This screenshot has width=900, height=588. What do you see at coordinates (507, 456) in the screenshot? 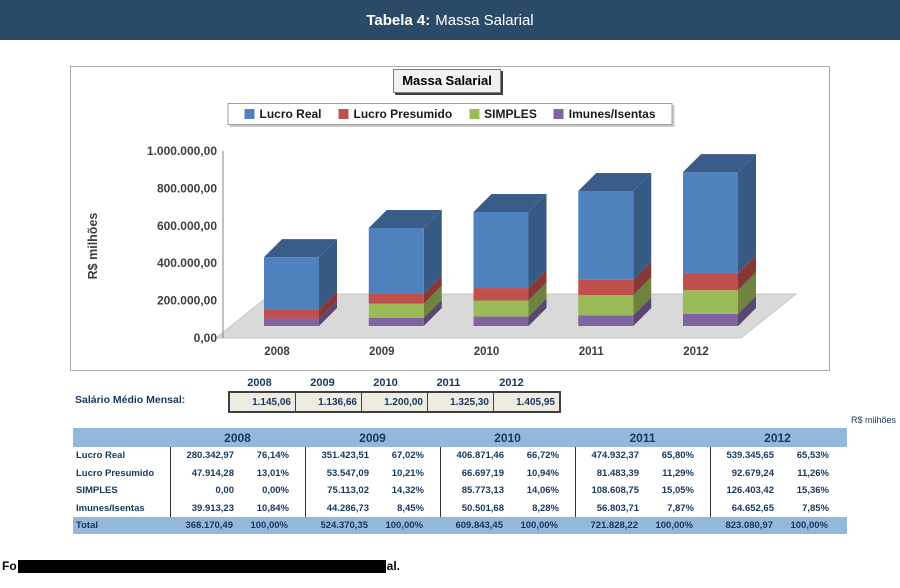
I see `table-cell-group: 406.871,46 66,72%` at bounding box center [507, 456].